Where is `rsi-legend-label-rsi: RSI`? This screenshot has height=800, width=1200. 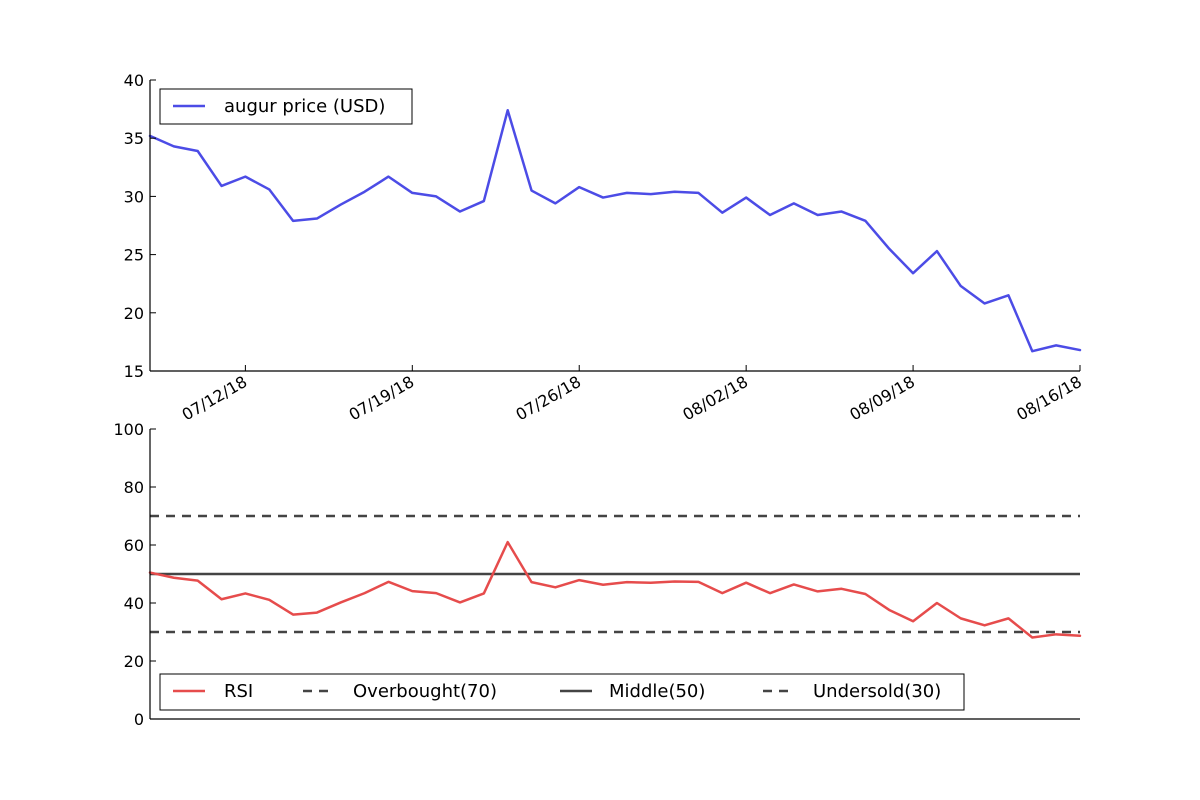 rsi-legend-label-rsi: RSI is located at coordinates (238, 691).